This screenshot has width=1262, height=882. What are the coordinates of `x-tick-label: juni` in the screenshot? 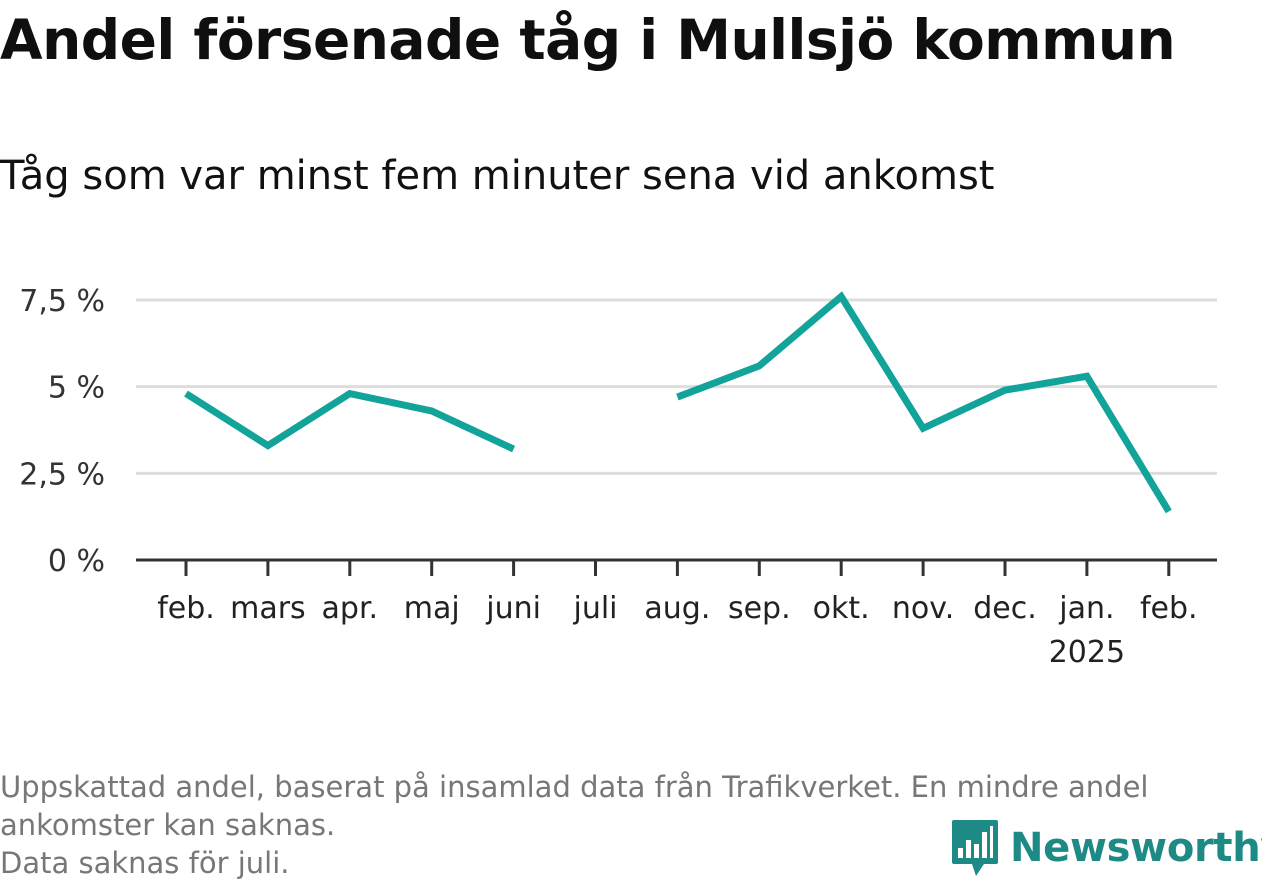 It's located at (513, 608).